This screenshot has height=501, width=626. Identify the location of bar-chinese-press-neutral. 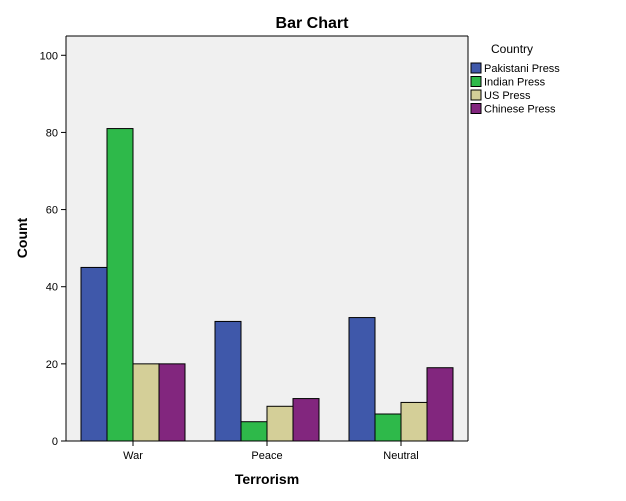
(440, 404).